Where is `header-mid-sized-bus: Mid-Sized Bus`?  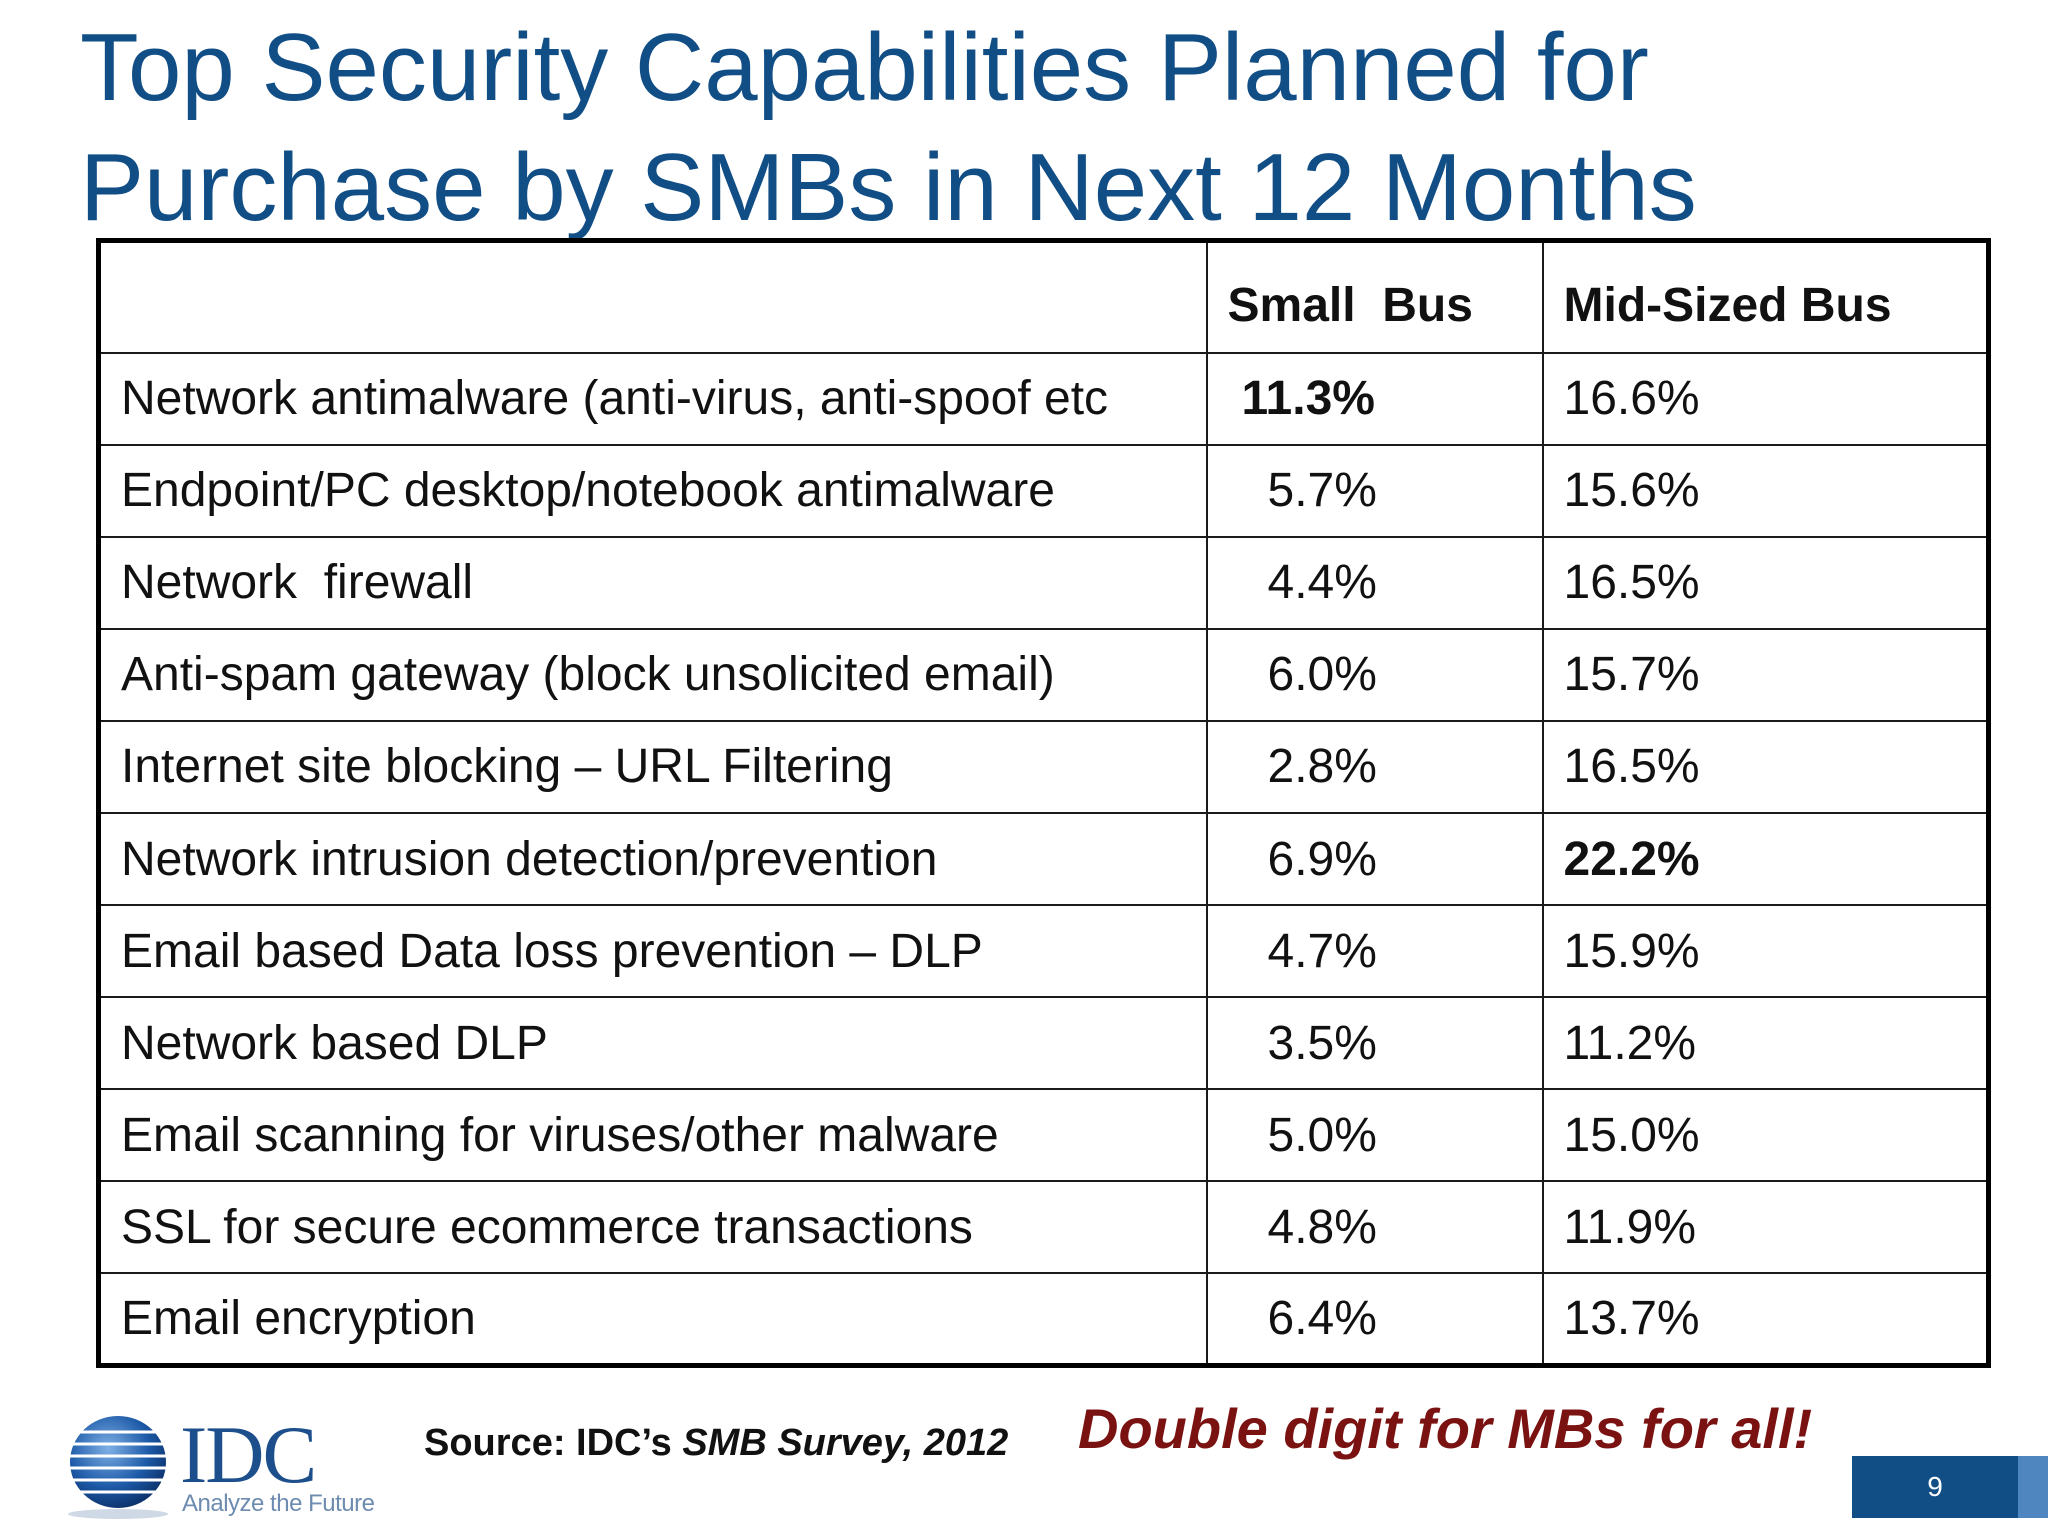
header-mid-sized-bus: Mid-Sized Bus is located at coordinates (1765, 296).